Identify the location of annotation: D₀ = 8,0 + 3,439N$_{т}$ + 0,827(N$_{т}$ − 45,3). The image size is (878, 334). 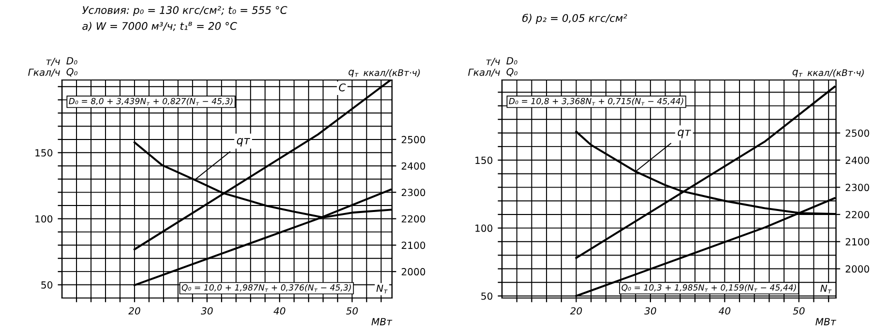
(150, 102).